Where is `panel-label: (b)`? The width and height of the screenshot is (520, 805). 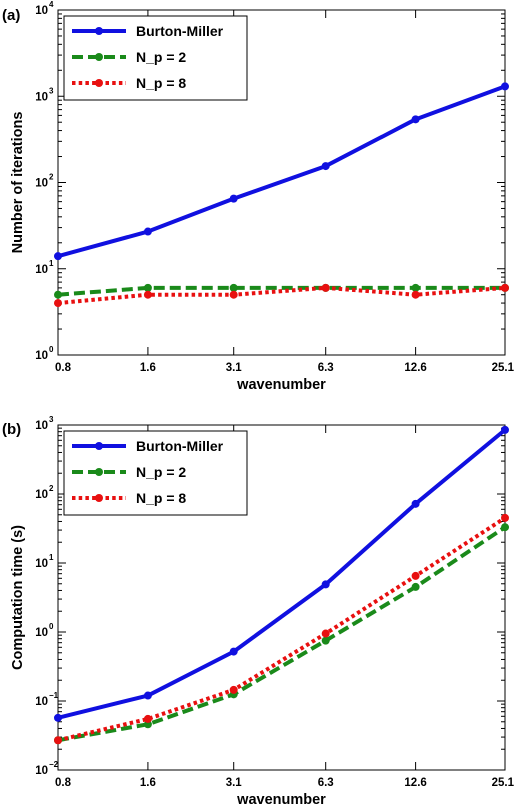
panel-label: (b) is located at coordinates (11, 429).